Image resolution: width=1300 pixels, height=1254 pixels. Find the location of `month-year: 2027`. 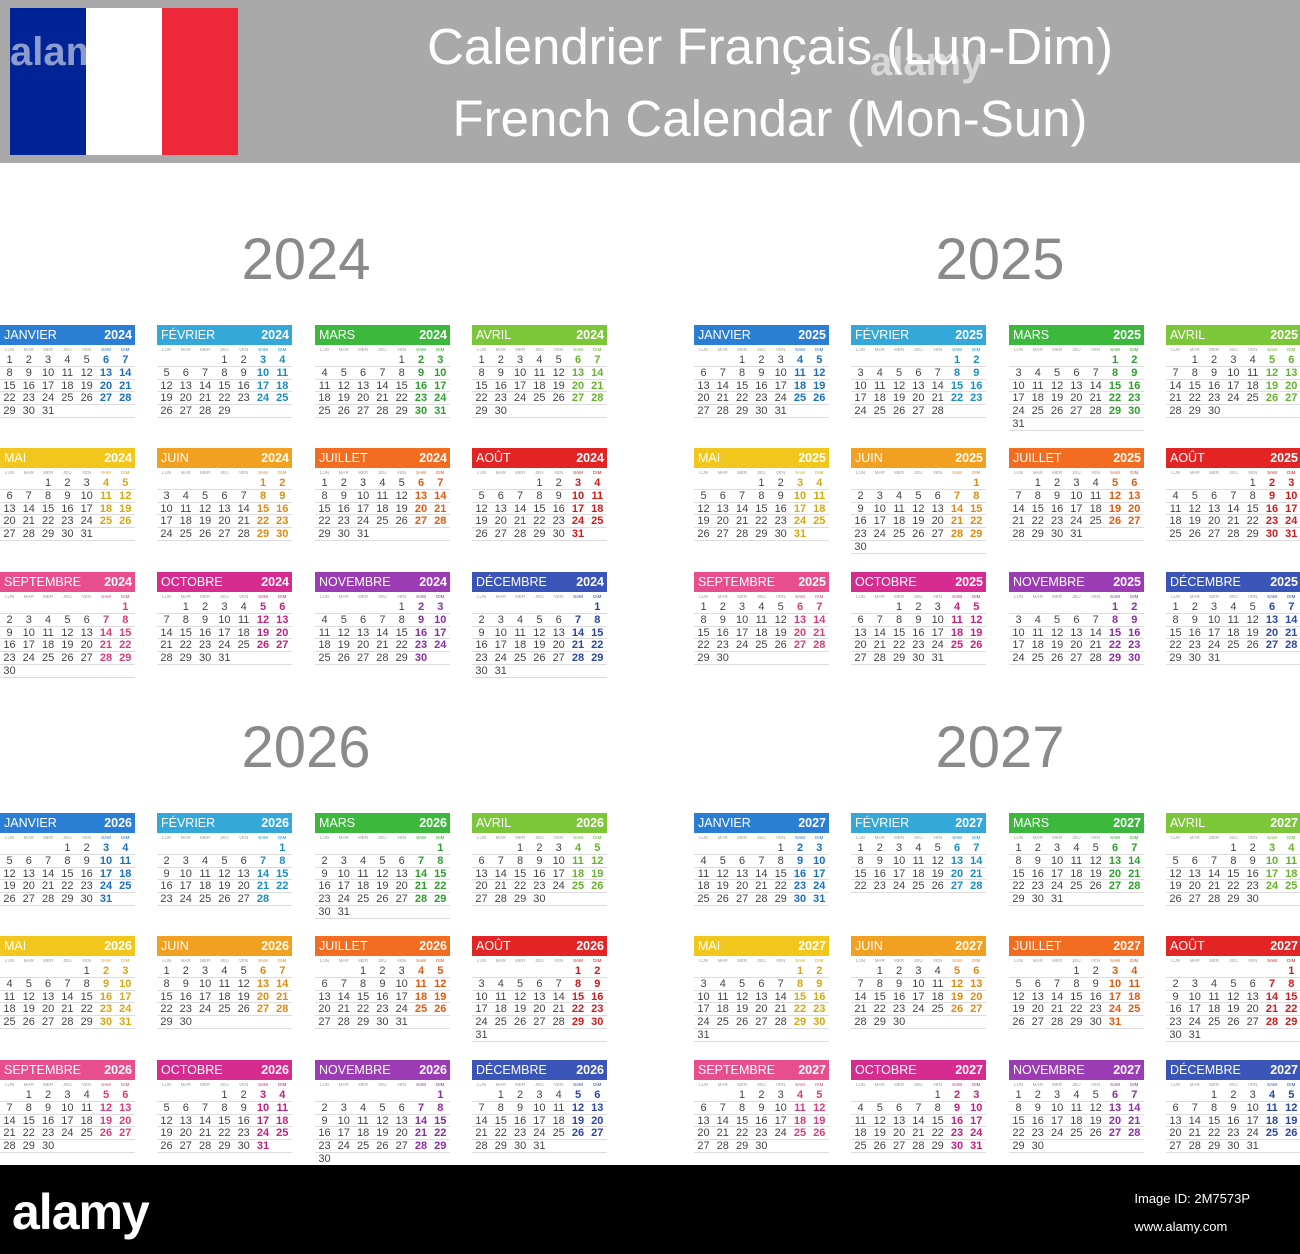

month-year: 2027 is located at coordinates (969, 1070).